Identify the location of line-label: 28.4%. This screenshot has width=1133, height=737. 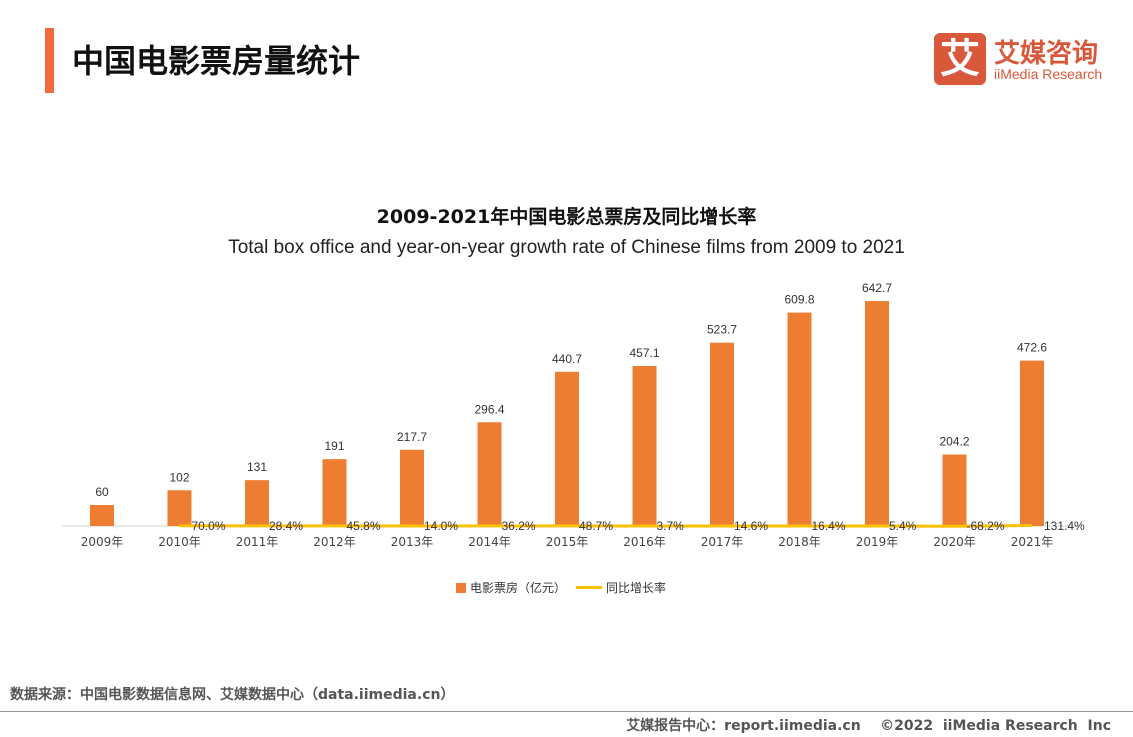
(286, 526).